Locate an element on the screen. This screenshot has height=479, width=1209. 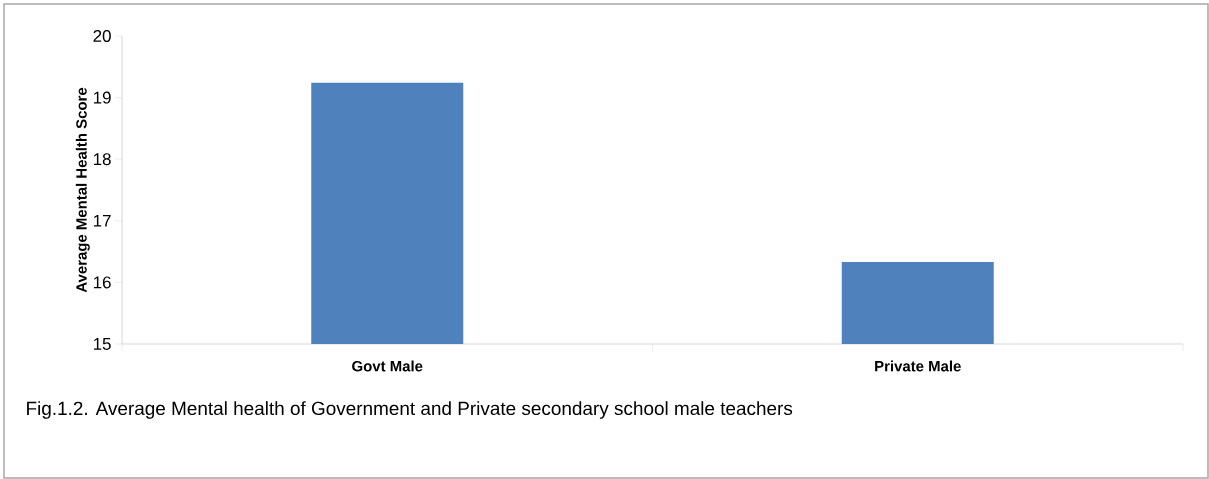
x-tick-label: Govt Male is located at coordinates (387, 366).